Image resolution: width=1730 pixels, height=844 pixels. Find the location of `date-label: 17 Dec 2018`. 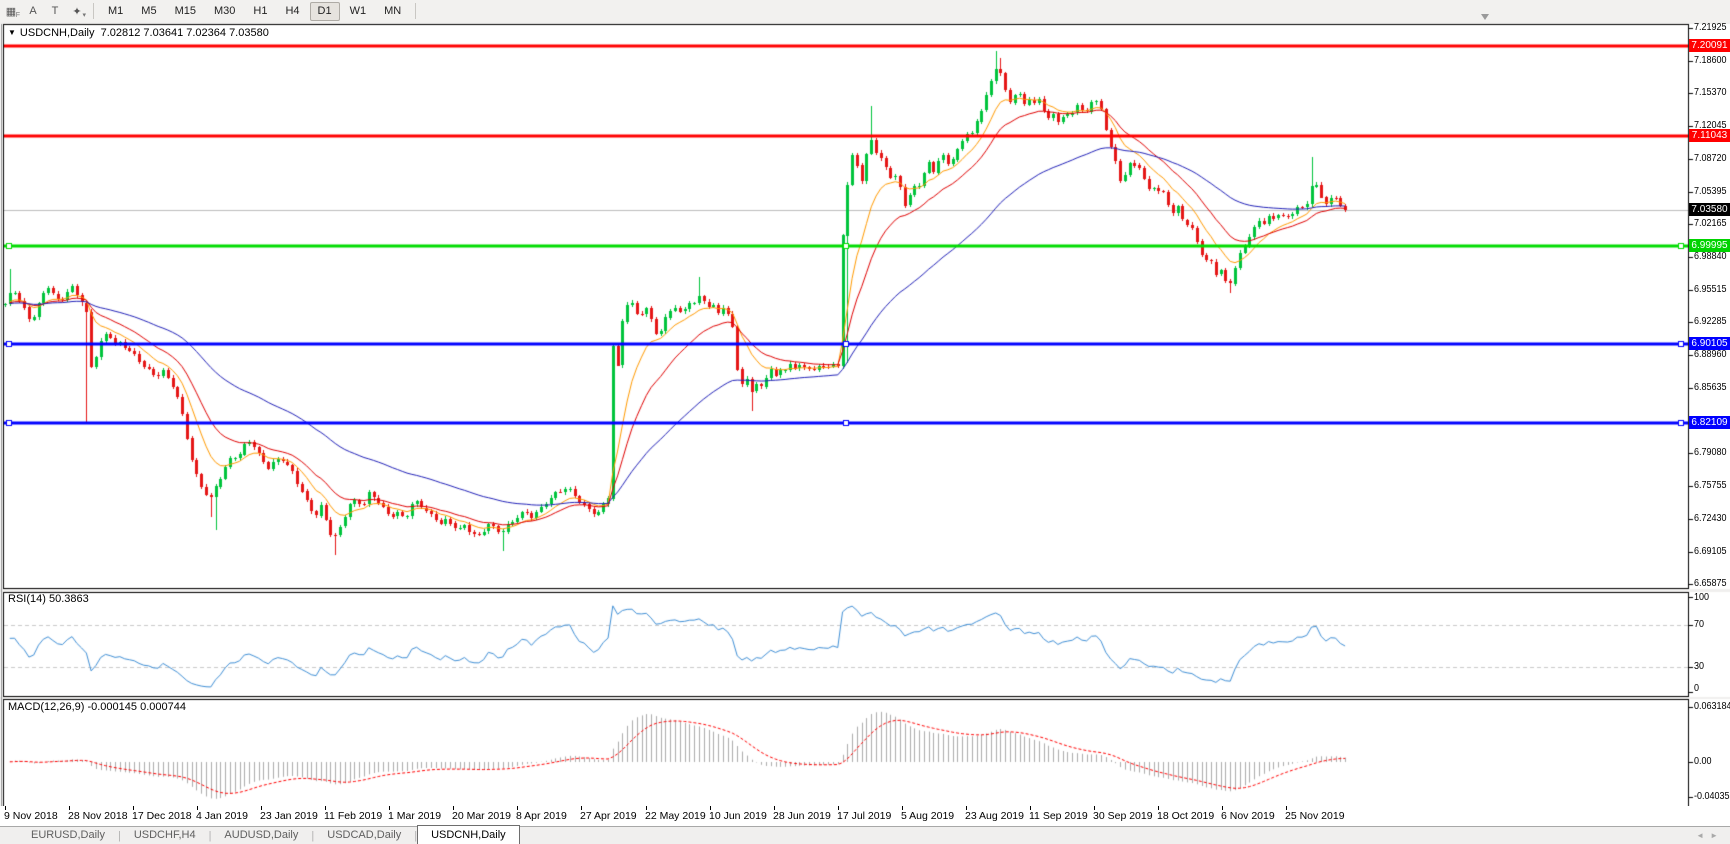

date-label: 17 Dec 2018 is located at coordinates (162, 816).